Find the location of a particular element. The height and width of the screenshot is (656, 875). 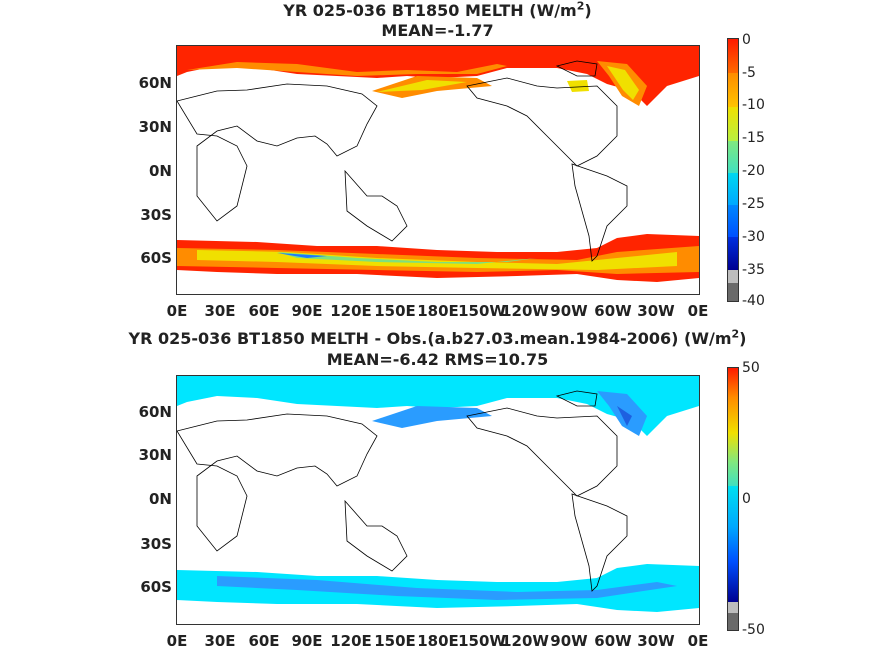

panel2-lon-label: 150E is located at coordinates (395, 641).